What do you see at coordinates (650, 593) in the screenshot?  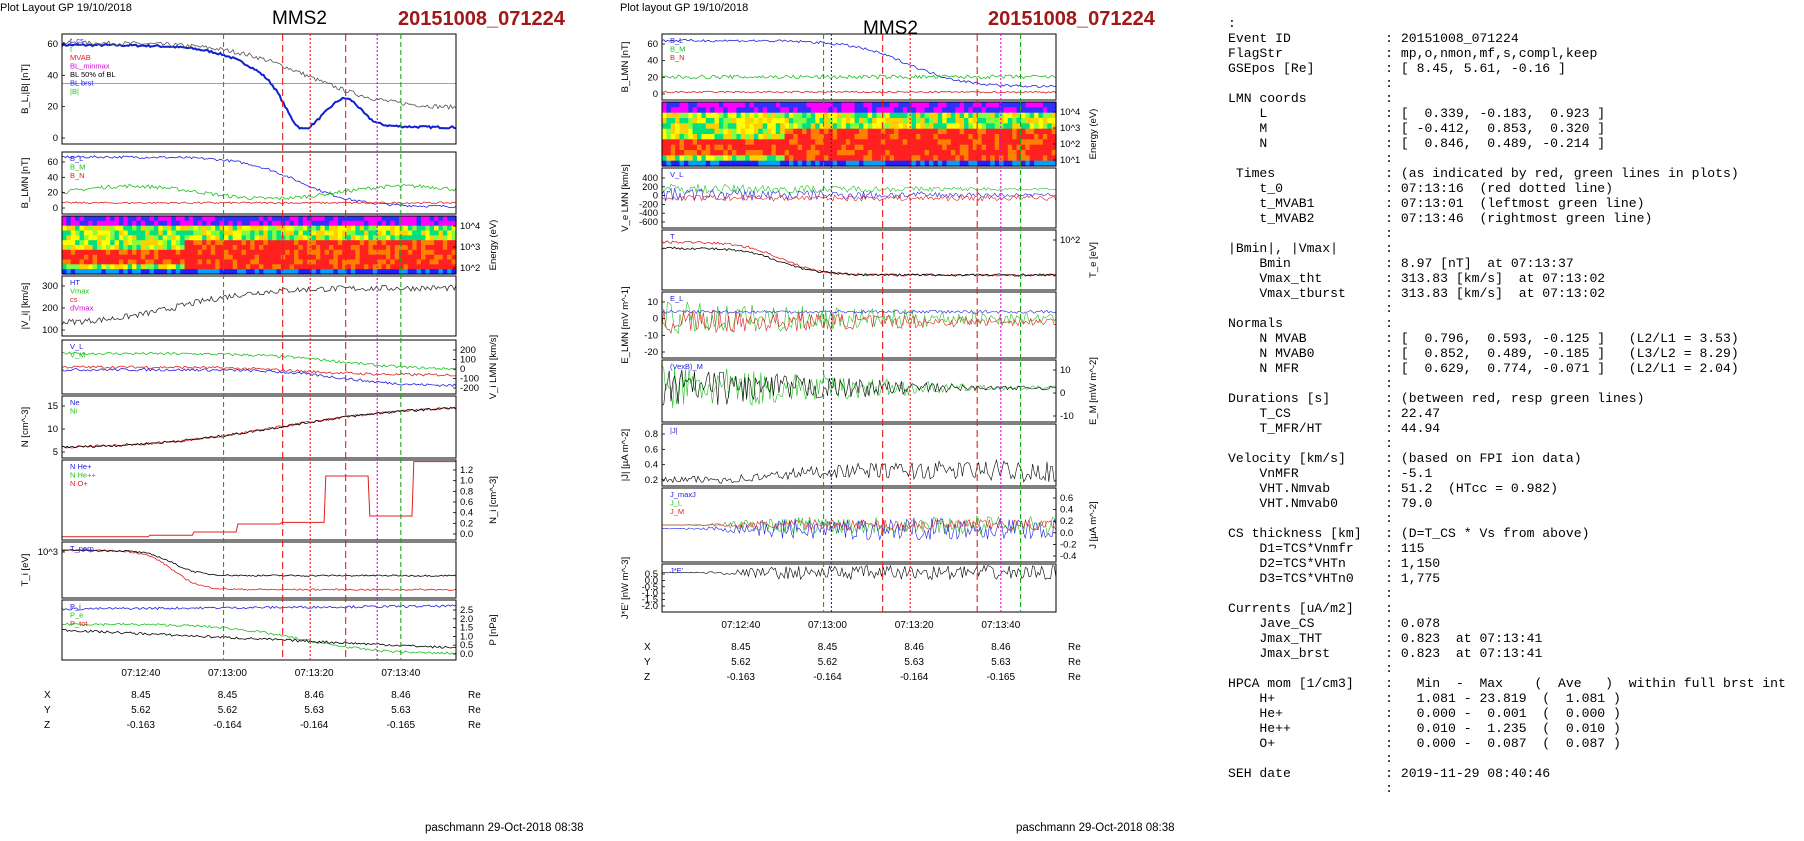 I see `right-tick-label: -1.0` at bounding box center [650, 593].